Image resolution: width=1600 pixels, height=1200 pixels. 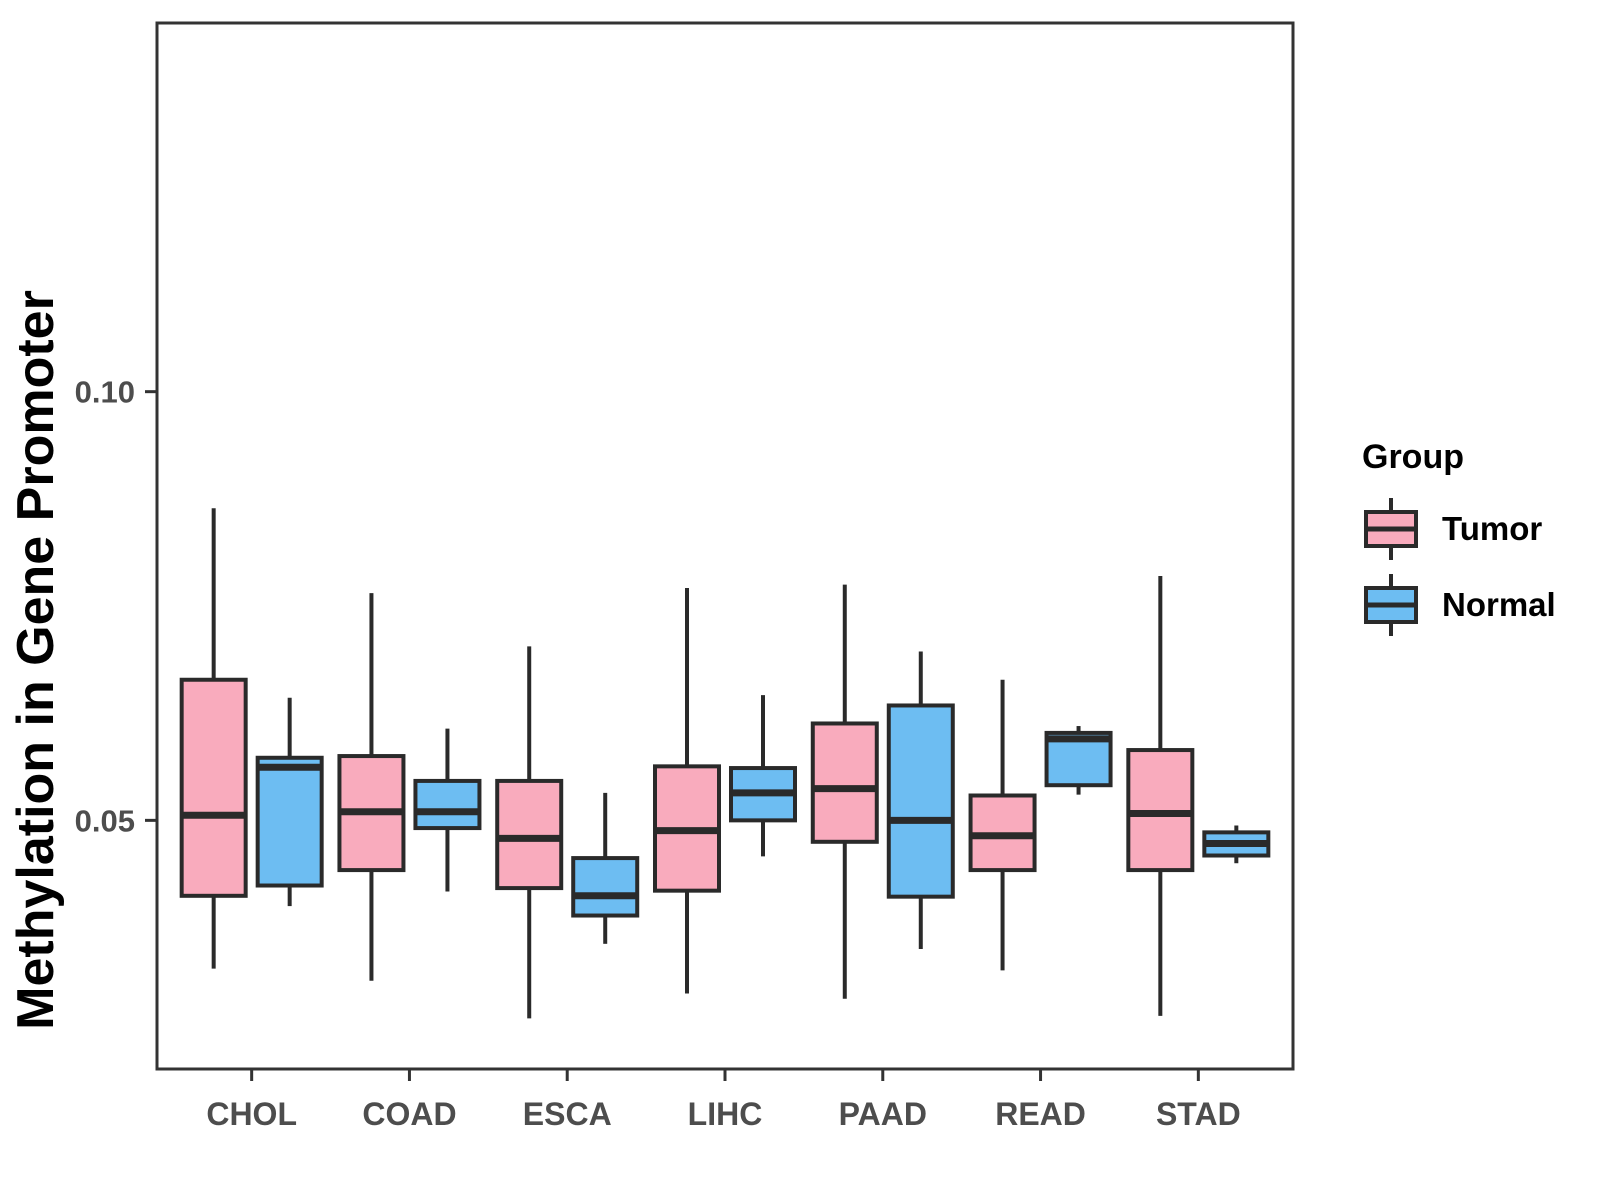 I want to click on x-tick-label: LIHC, so click(x=725, y=1114).